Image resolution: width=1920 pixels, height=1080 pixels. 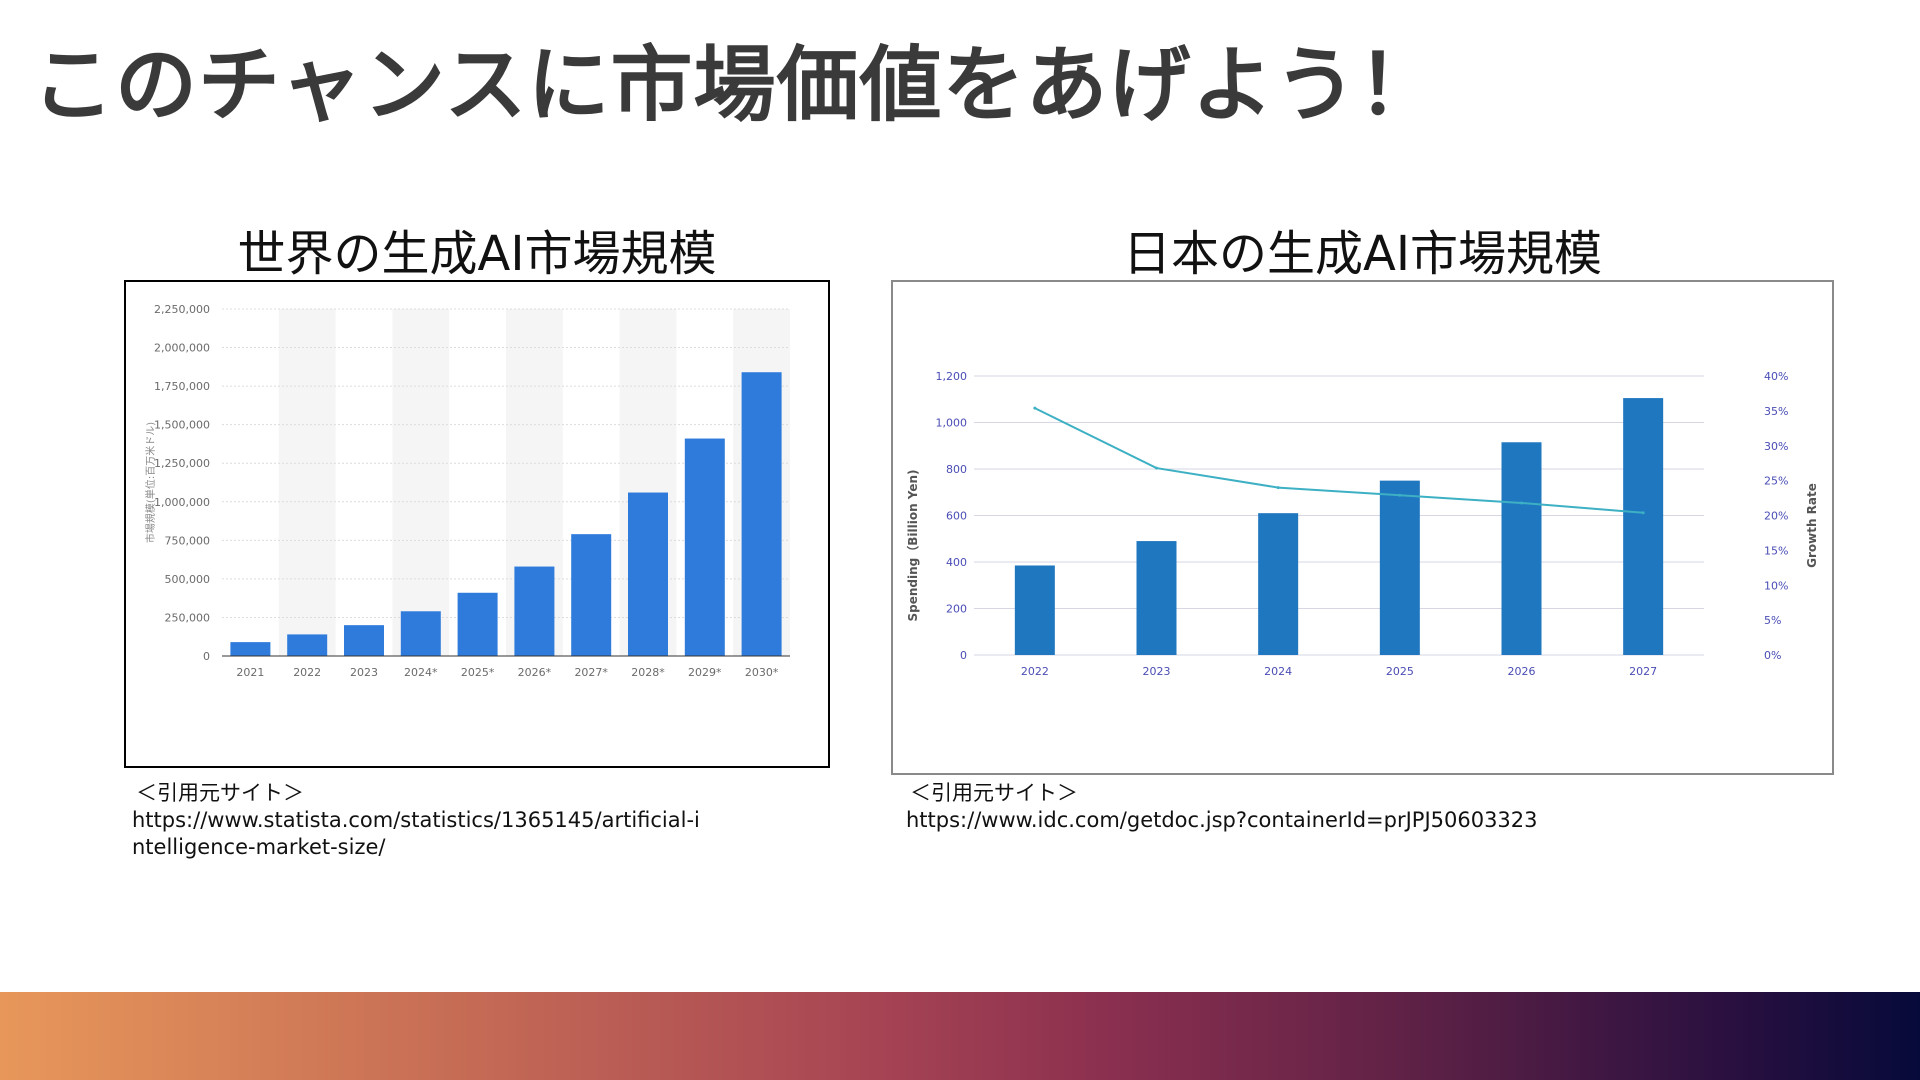 I want to click on x-tick-label: 2026, so click(x=1522, y=671).